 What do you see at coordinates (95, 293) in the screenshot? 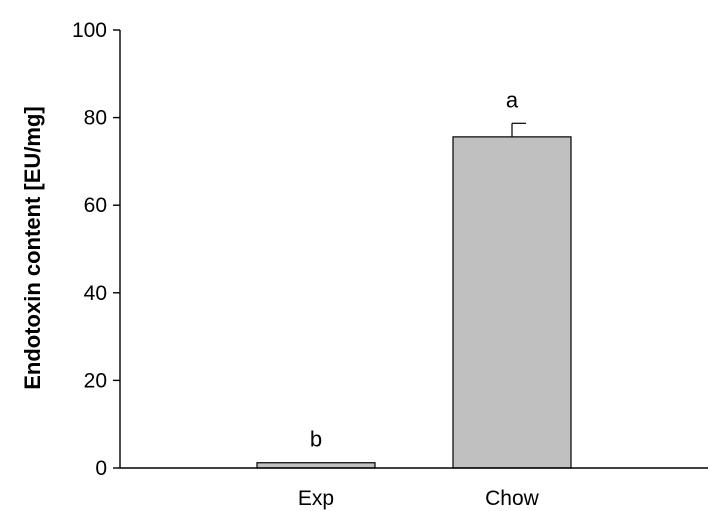
I see `y-tick-label: 40` at bounding box center [95, 293].